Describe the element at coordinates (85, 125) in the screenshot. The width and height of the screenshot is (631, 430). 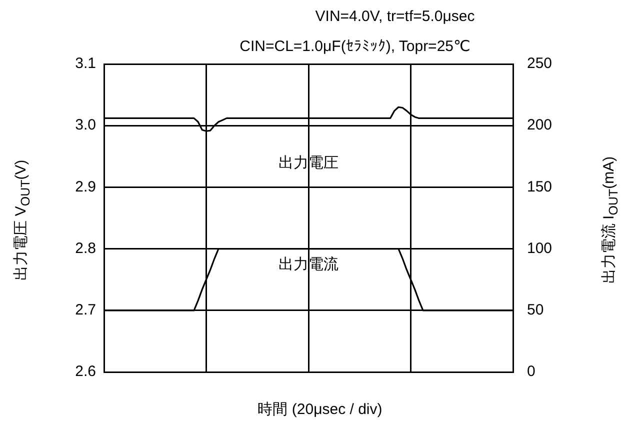
I see `y-tick-label: 3.0` at that location.